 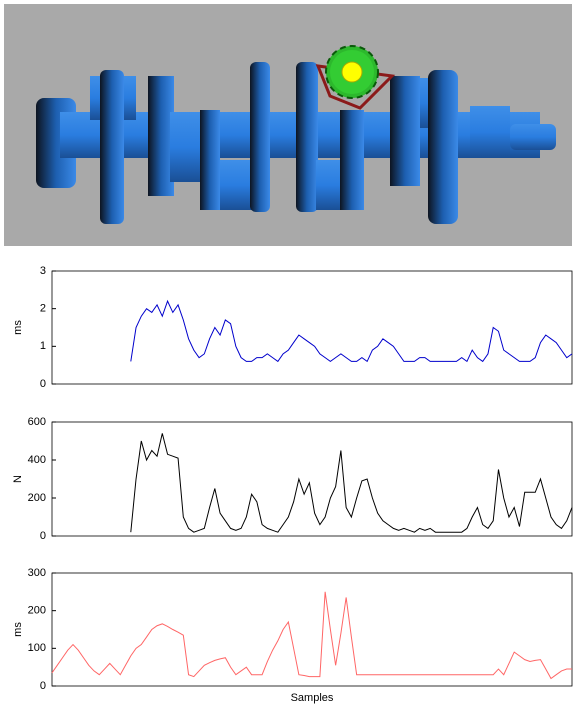 What do you see at coordinates (43, 271) in the screenshot?
I see `y-tick-label: 3` at bounding box center [43, 271].